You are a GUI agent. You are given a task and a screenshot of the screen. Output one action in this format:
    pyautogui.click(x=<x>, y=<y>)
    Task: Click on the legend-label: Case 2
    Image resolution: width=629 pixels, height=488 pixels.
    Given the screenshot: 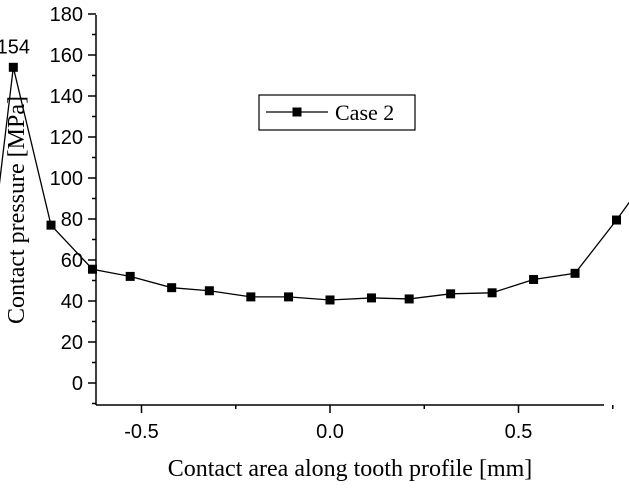 What is the action you would take?
    pyautogui.click(x=364, y=112)
    